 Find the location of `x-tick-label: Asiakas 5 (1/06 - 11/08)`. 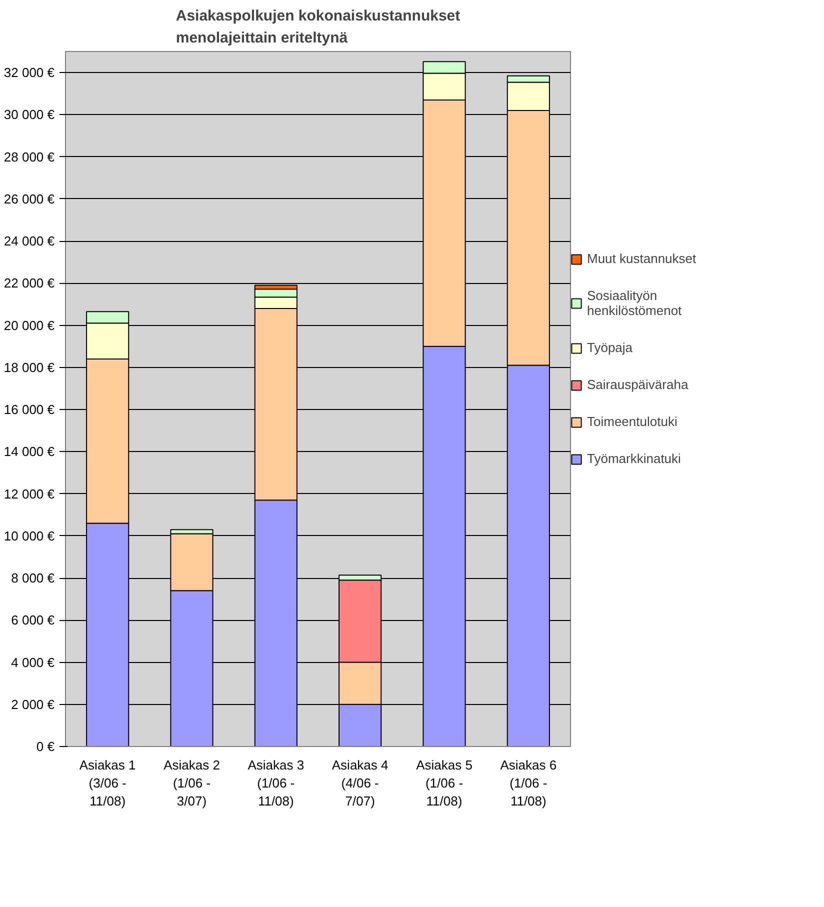

x-tick-label: Asiakas 5 (1/06 - 11/08) is located at coordinates (444, 783).